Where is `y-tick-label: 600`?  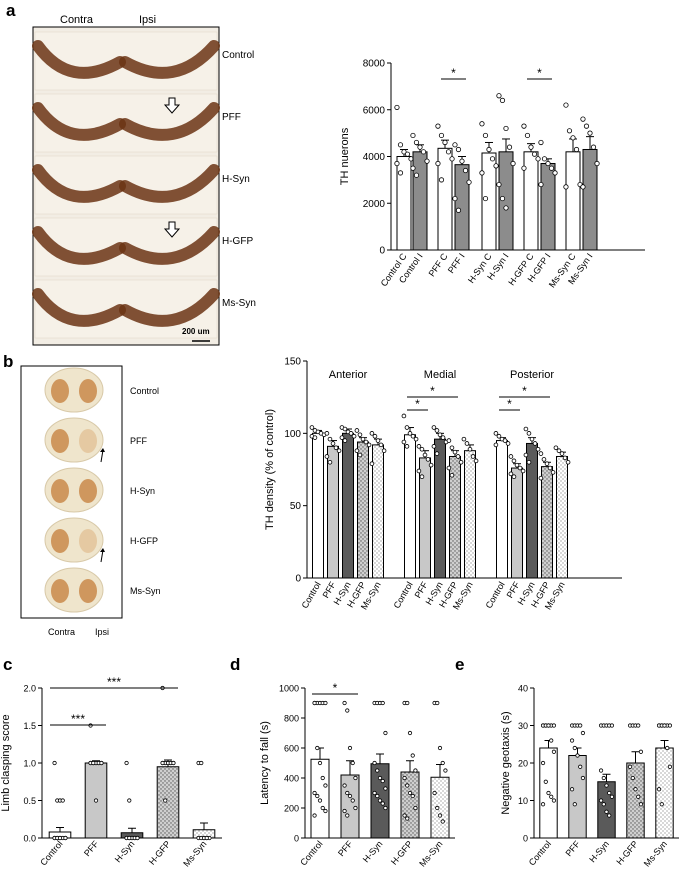
y-tick-label: 600 is located at coordinates (291, 749).